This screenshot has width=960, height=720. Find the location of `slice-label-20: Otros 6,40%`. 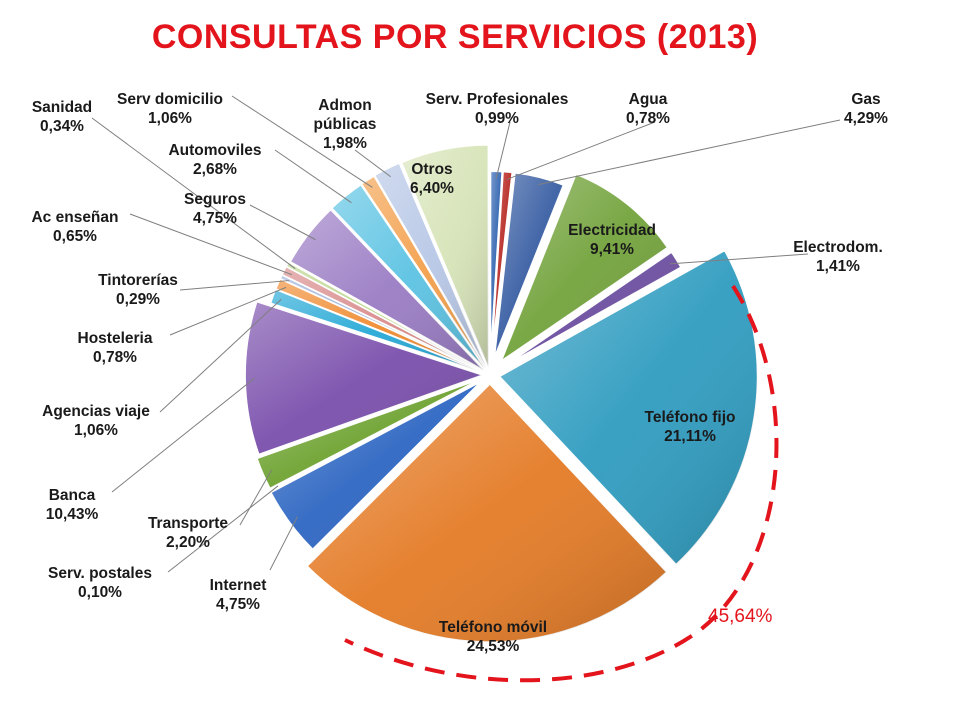

slice-label-20: Otros 6,40% is located at coordinates (432, 179).